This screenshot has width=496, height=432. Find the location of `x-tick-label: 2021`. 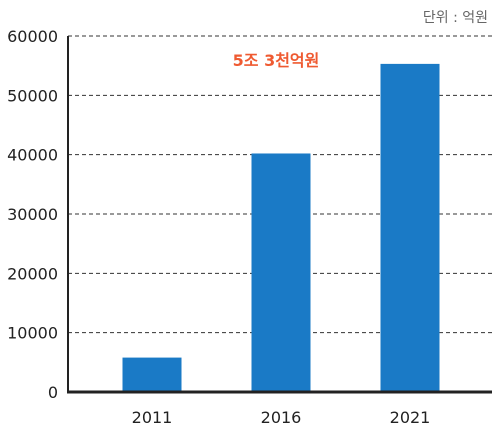

x-tick-label: 2021 is located at coordinates (410, 417).